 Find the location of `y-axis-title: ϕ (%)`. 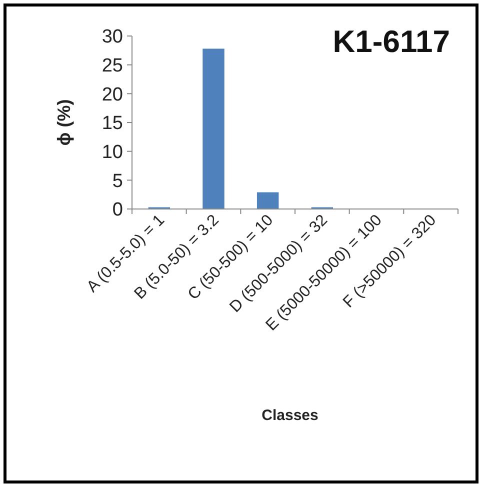

y-axis-title: ϕ (%) is located at coordinates (64, 122).